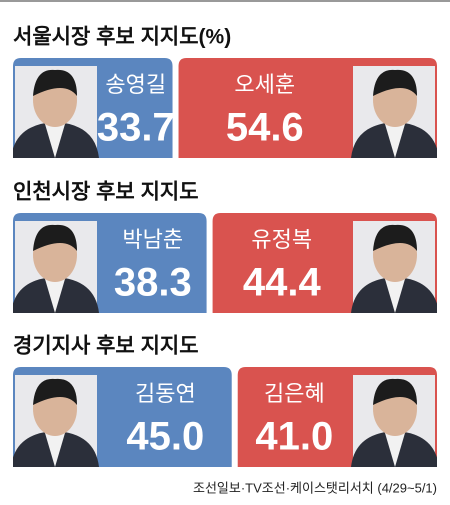 The image size is (450, 505). What do you see at coordinates (265, 128) in the screenshot?
I see `value-label: 54.6` at bounding box center [265, 128].